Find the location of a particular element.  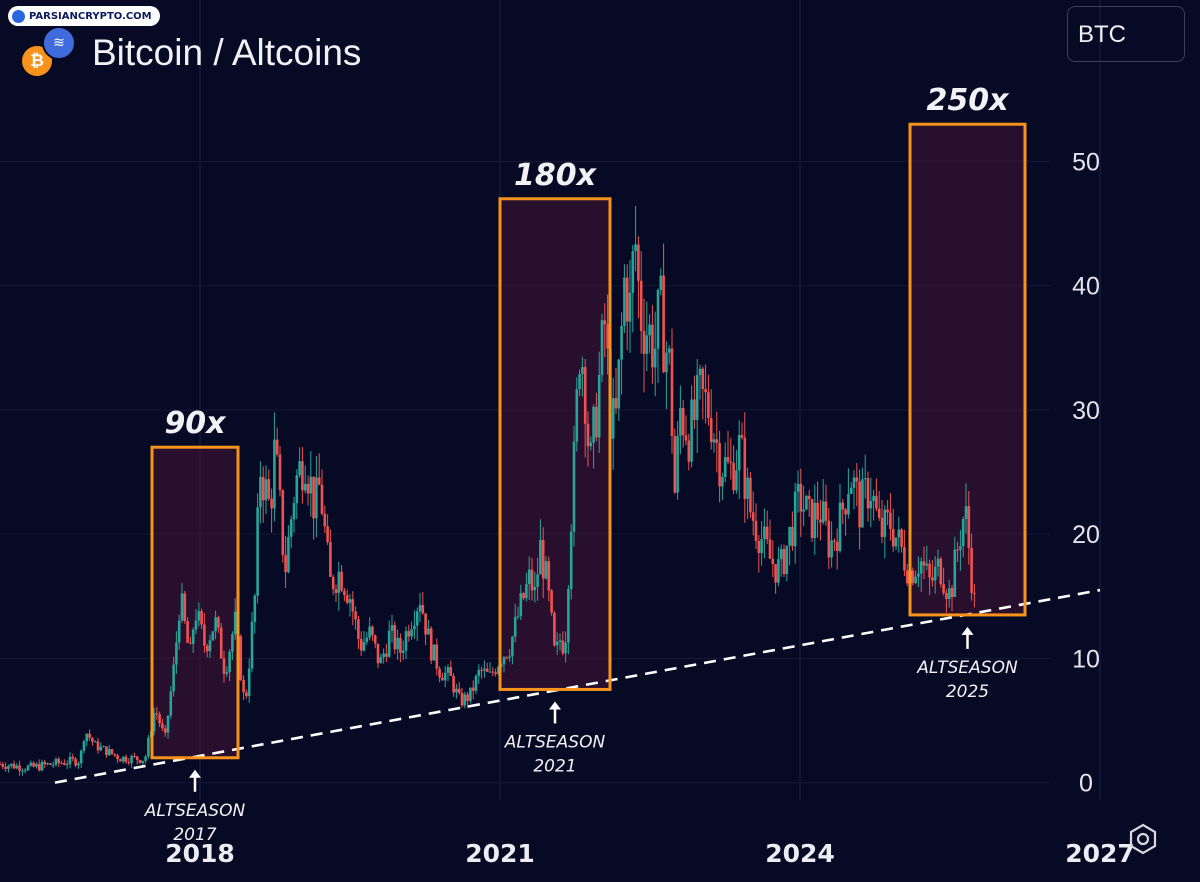

x-tick-label: 2027 is located at coordinates (1100, 853).